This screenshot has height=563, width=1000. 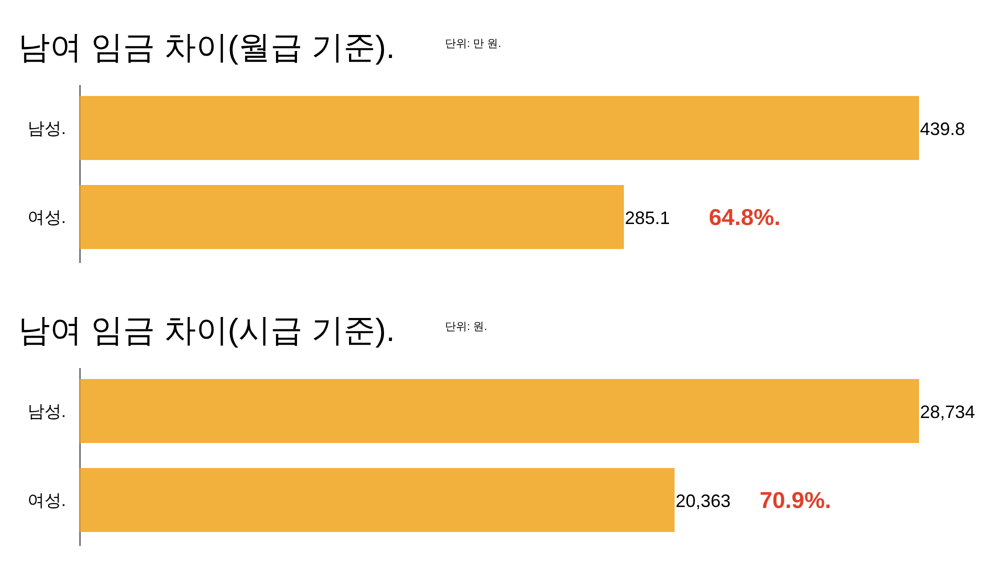 What do you see at coordinates (647, 218) in the screenshot?
I see `data-label: 285.1` at bounding box center [647, 218].